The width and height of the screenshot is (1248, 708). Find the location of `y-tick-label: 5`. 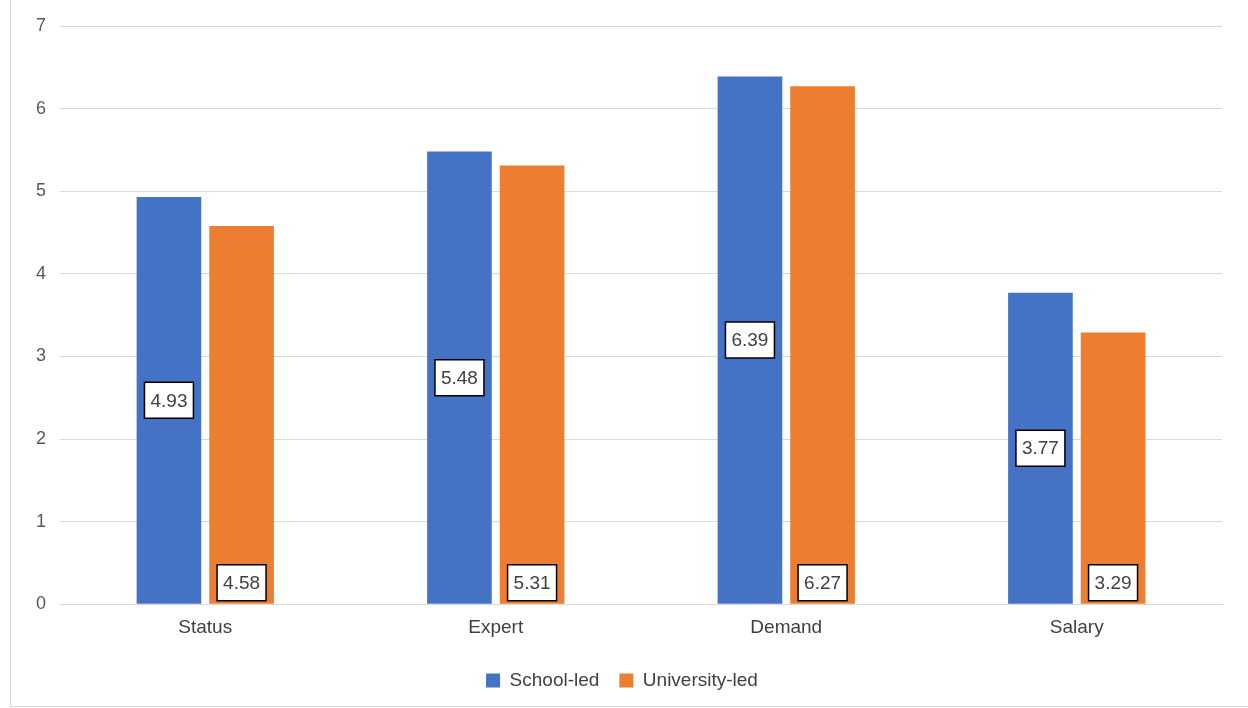

y-tick-label: 5 is located at coordinates (41, 190).